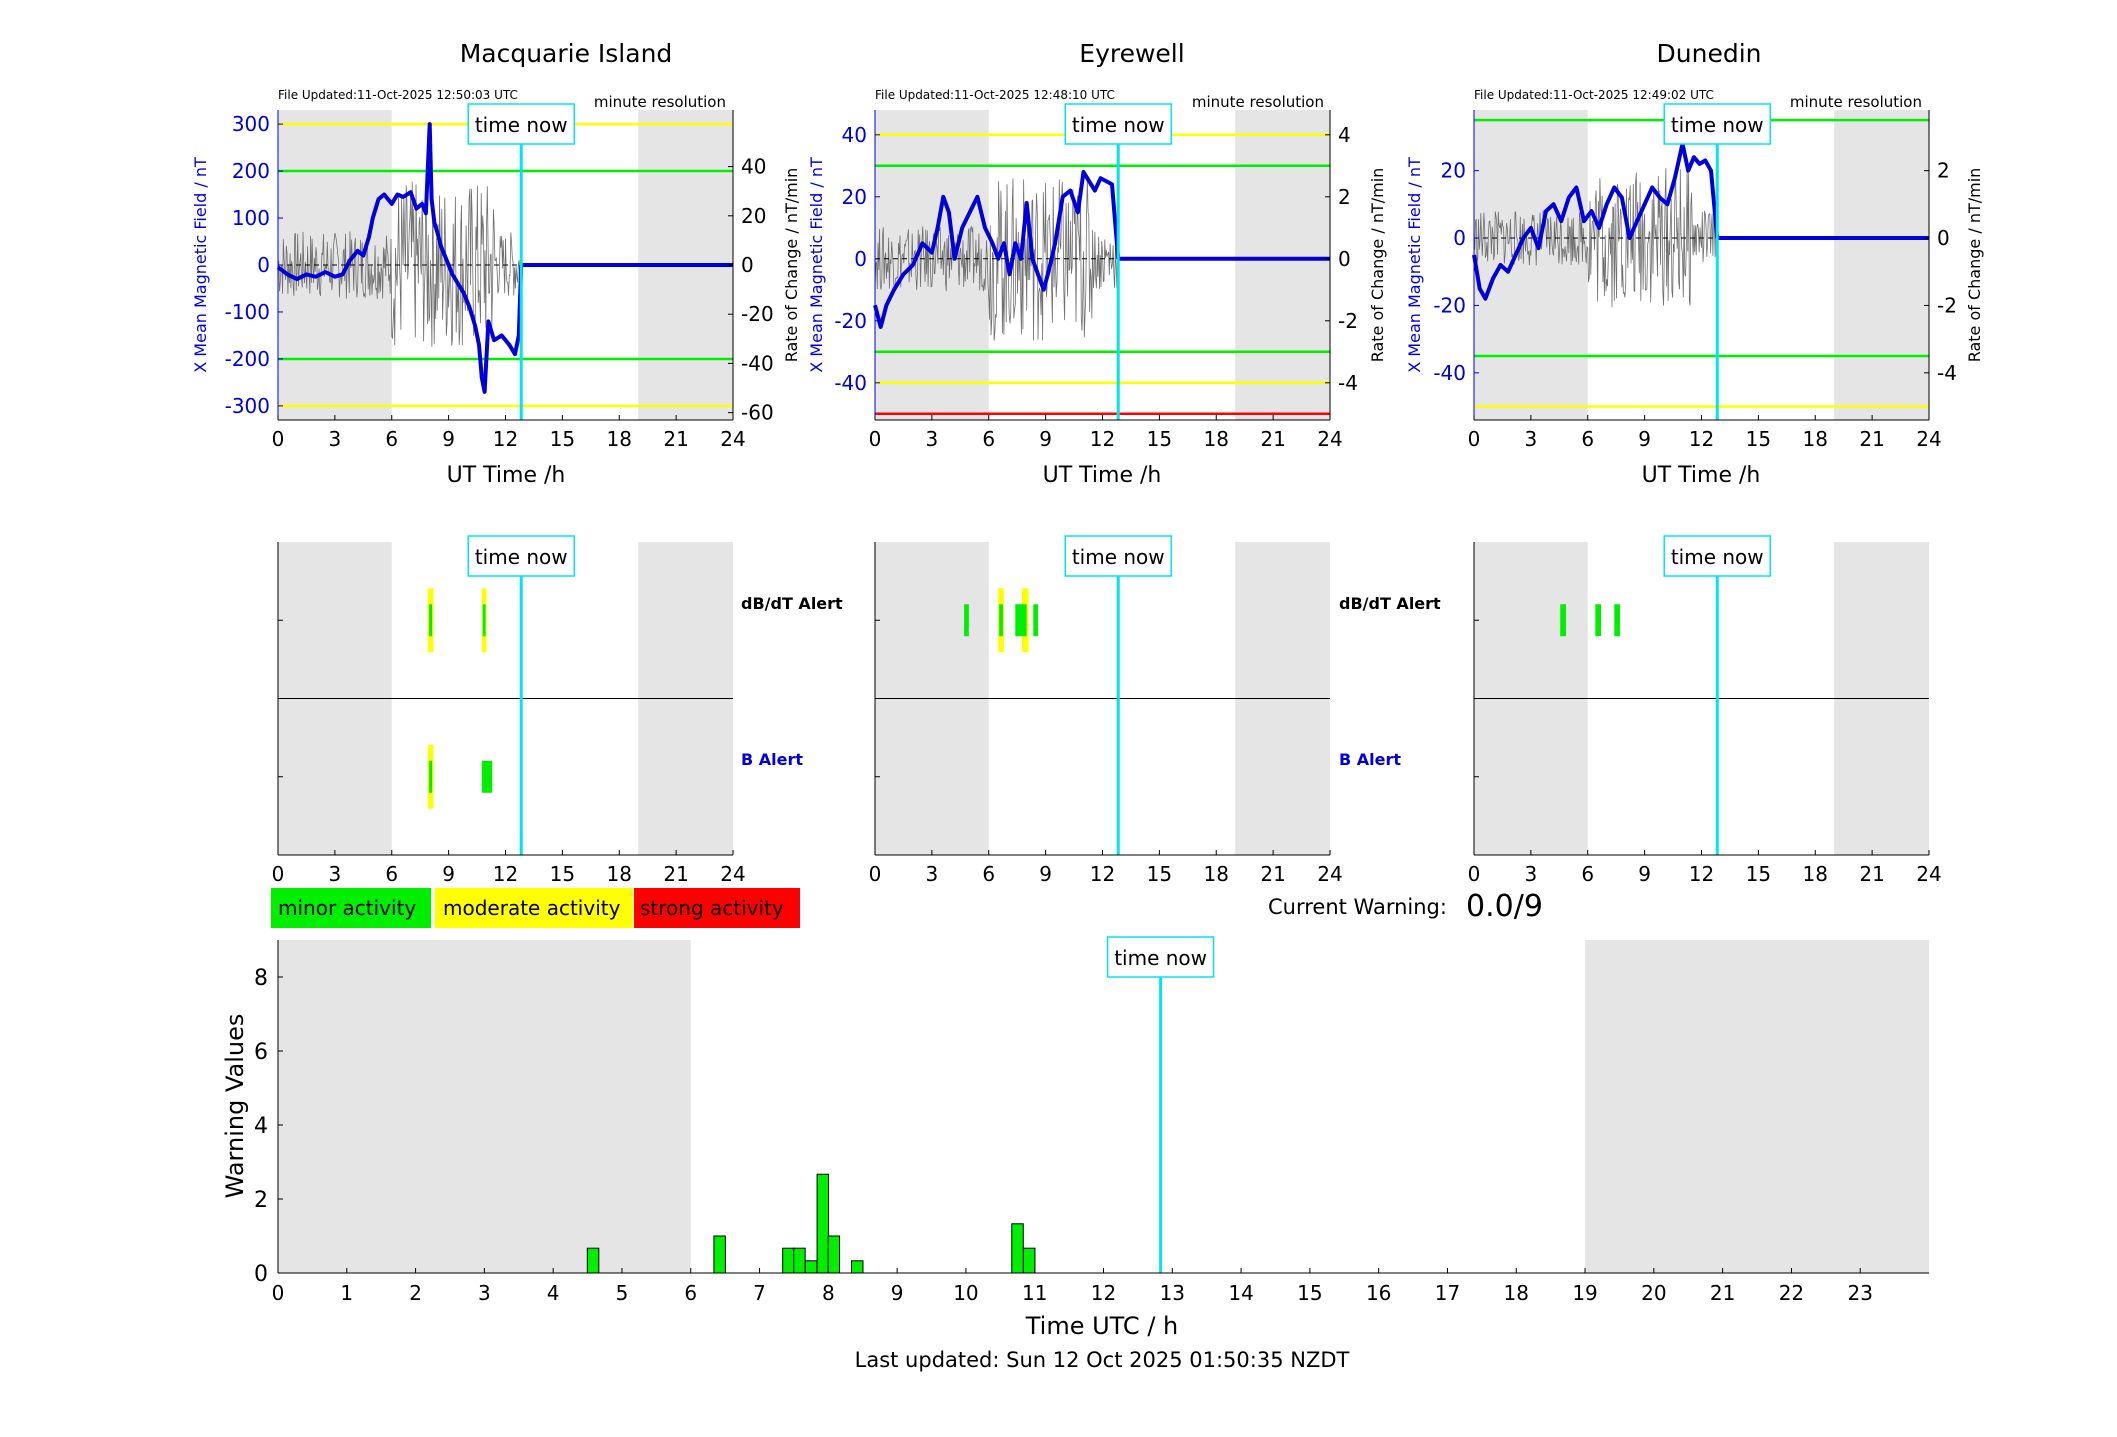 This screenshot has width=2117, height=1437. I want to click on b-alert-bar, so click(487, 776).